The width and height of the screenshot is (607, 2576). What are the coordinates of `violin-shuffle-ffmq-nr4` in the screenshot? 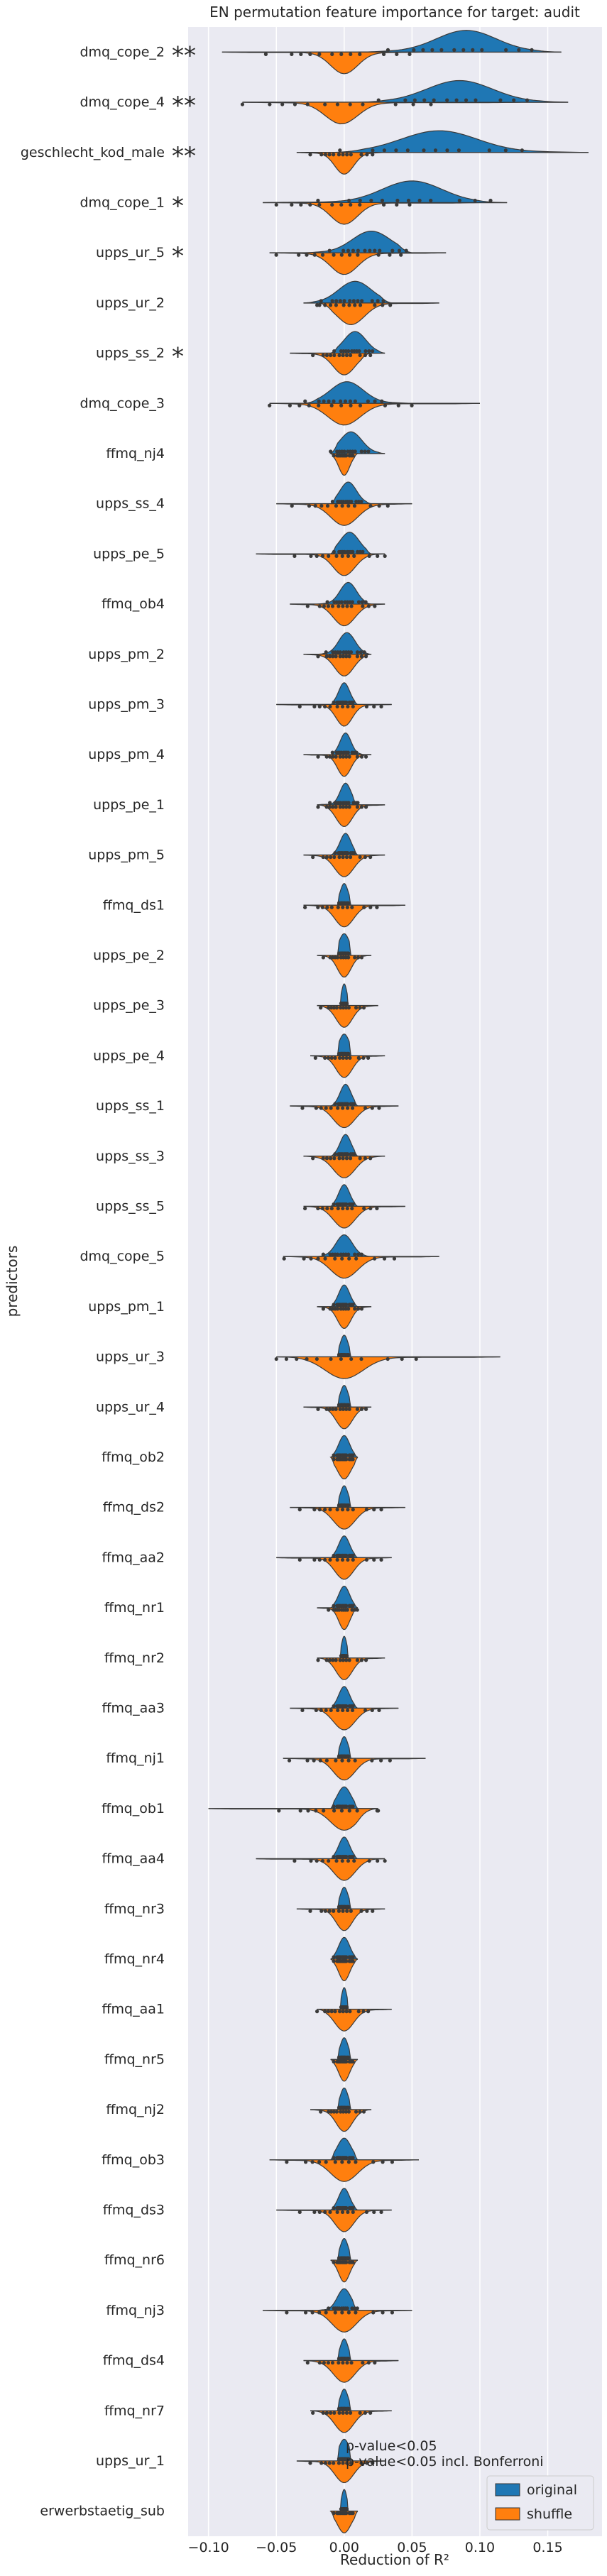 It's located at (344, 1970).